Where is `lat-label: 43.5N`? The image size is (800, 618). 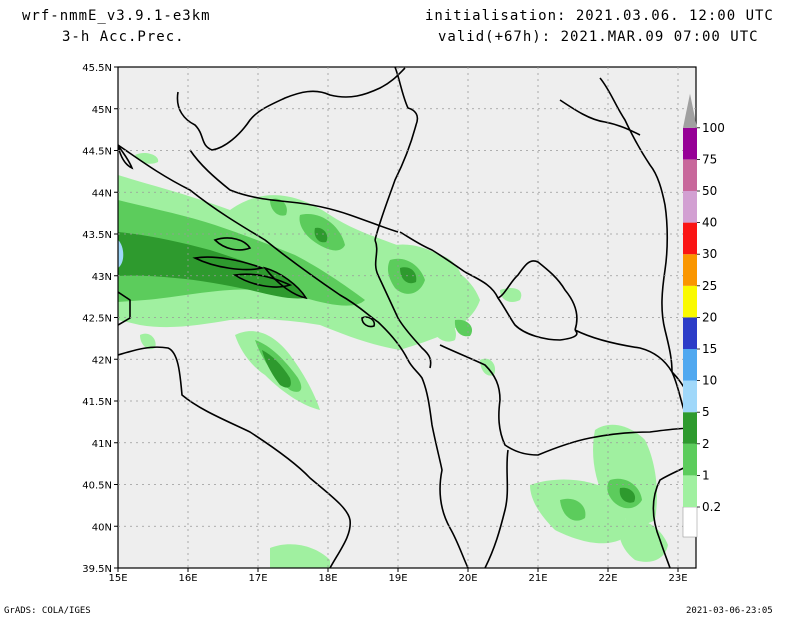 lat-label: 43.5N is located at coordinates (97, 235).